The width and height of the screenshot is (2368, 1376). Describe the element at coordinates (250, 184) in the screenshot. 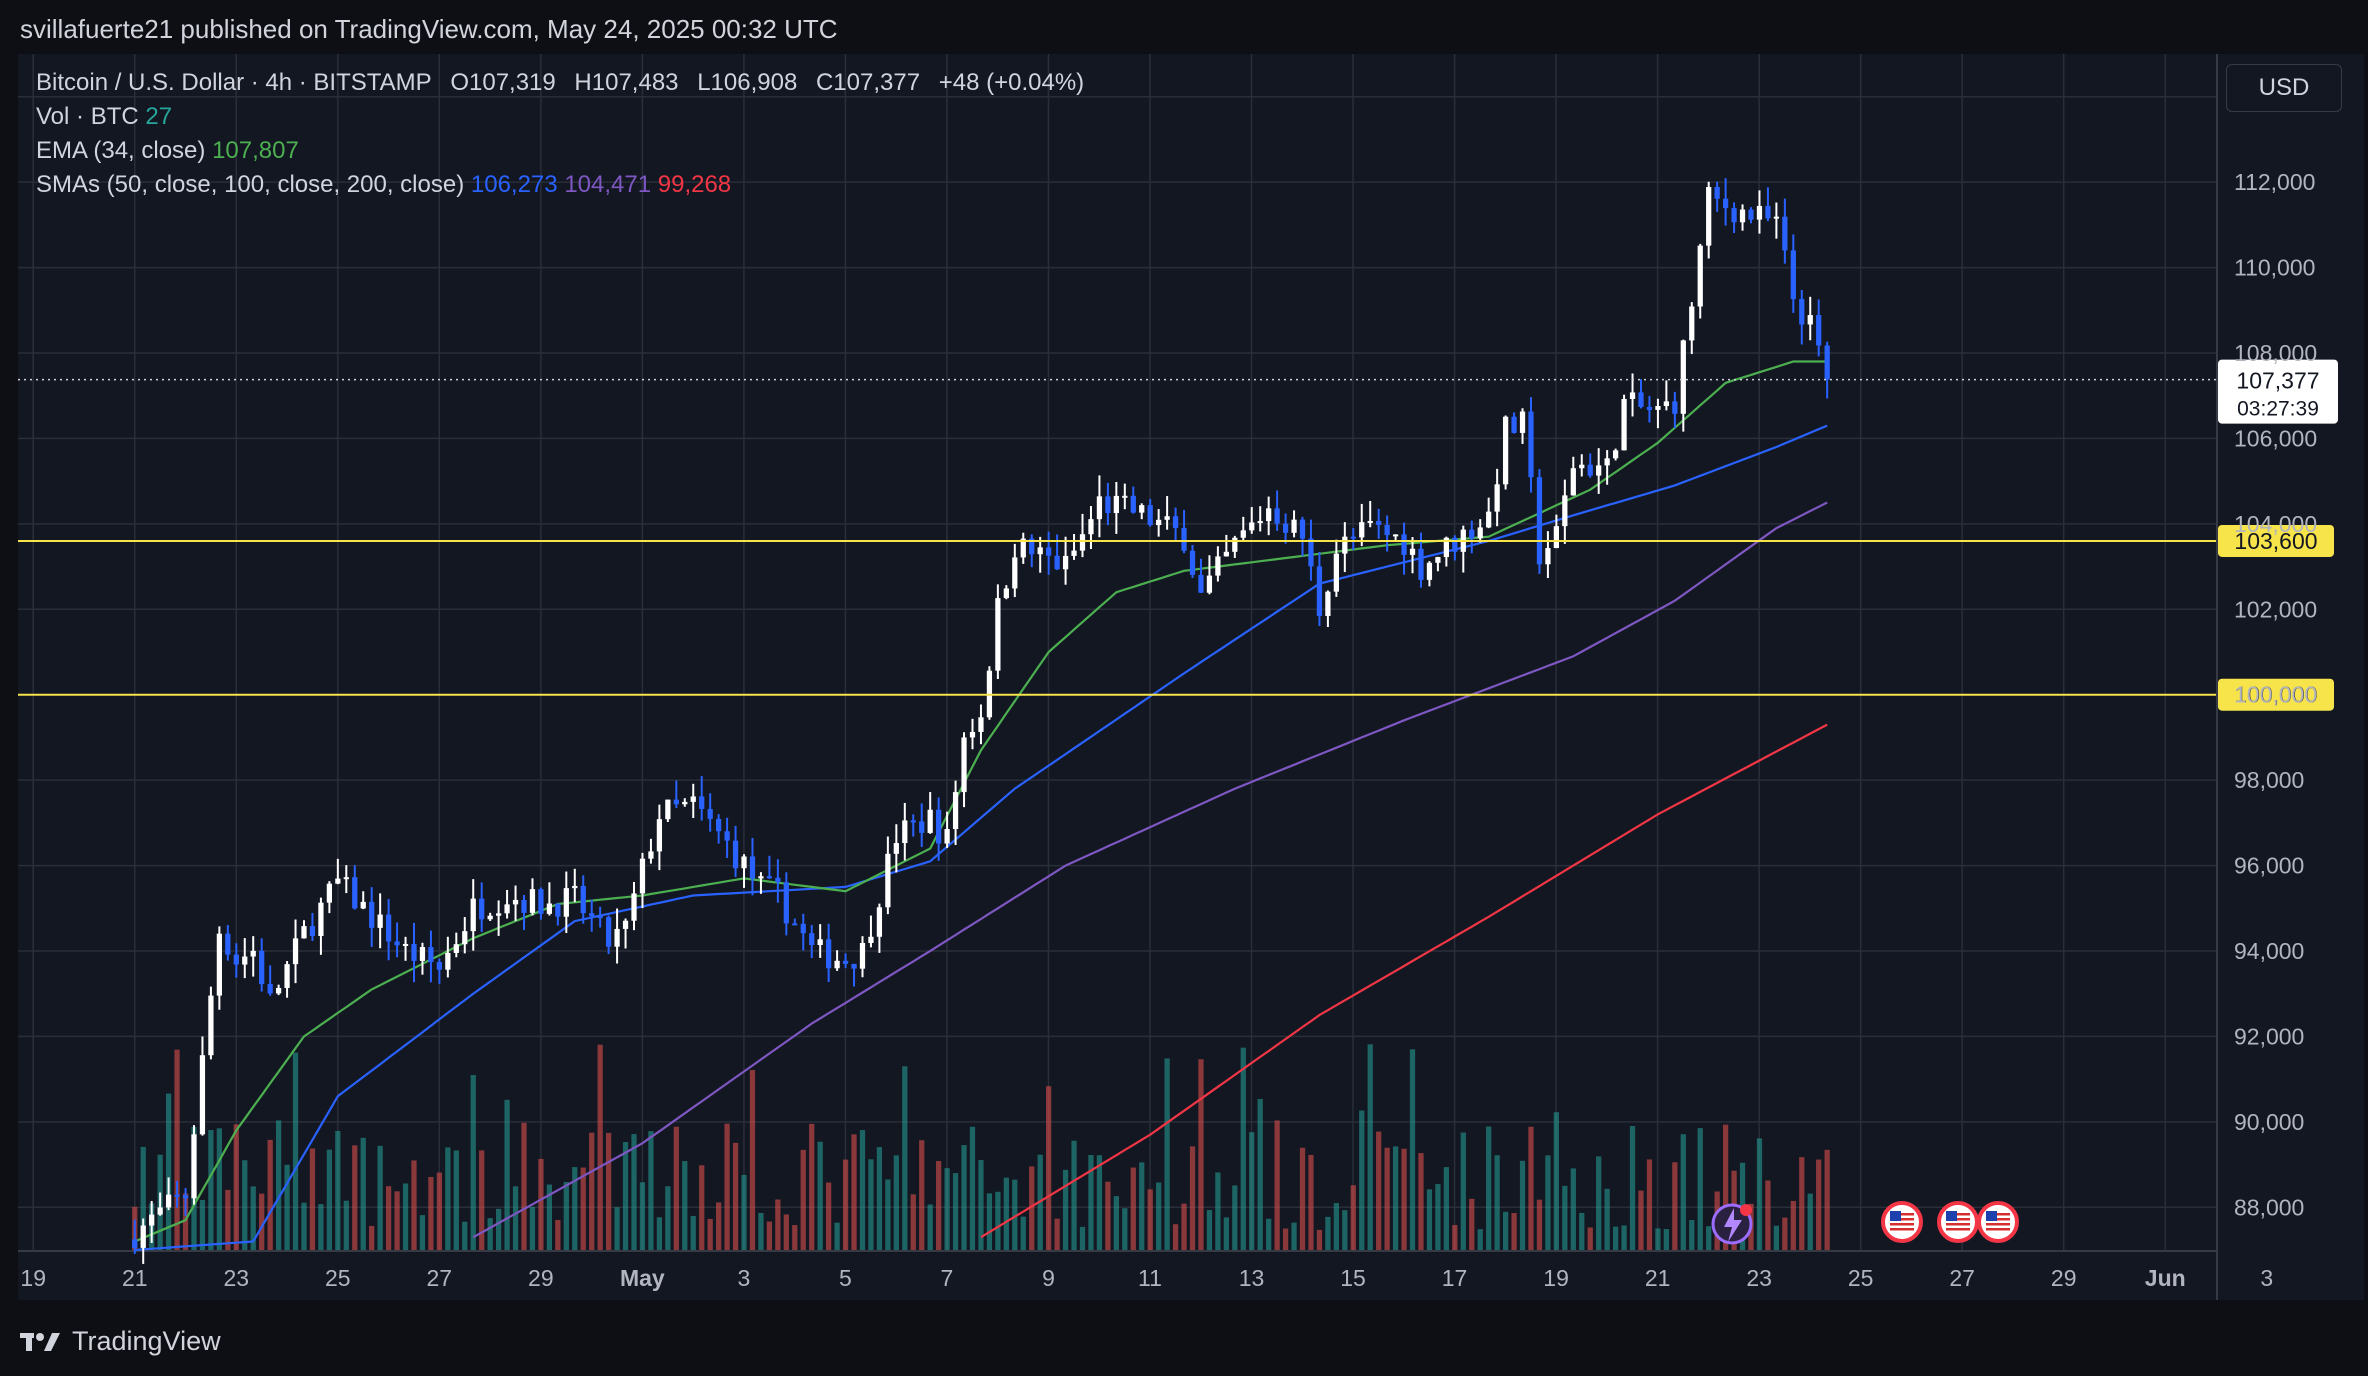

I see `sma-label: SMAs (50, close, 100, close, 200, close)` at that location.